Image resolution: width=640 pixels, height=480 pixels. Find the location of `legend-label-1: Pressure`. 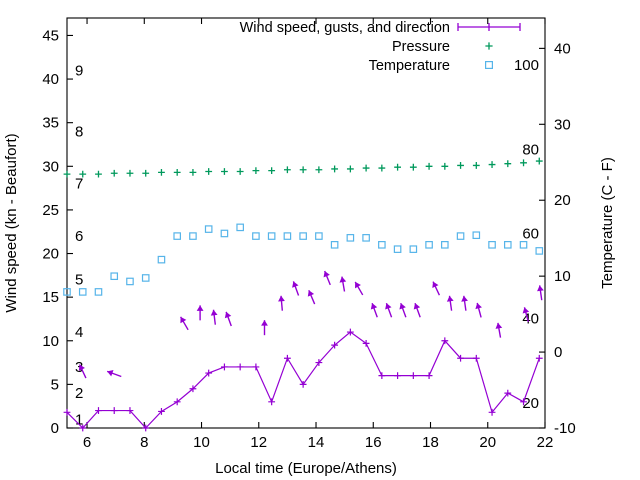

legend-label-1: Pressure is located at coordinates (421, 47).